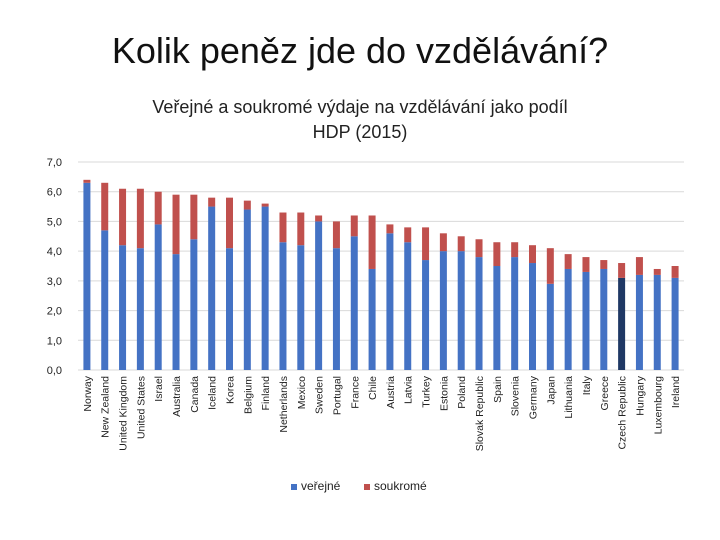 Image resolution: width=720 pixels, height=540 pixels. Describe the element at coordinates (373, 388) in the screenshot. I see `x-tick-label: Chile` at that location.